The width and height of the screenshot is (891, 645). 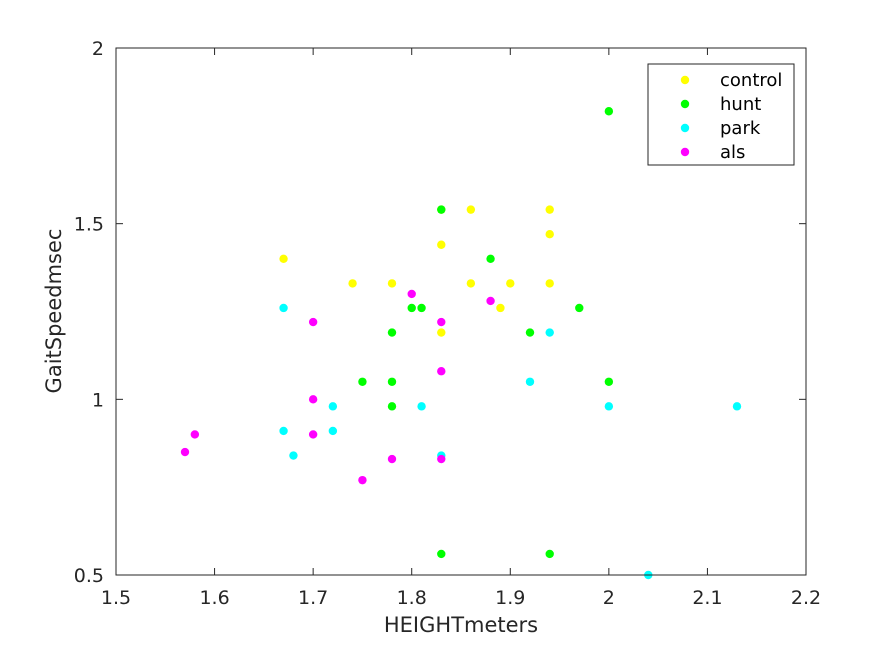 What do you see at coordinates (685, 104) in the screenshot?
I see `legend-marker-hunt` at bounding box center [685, 104].